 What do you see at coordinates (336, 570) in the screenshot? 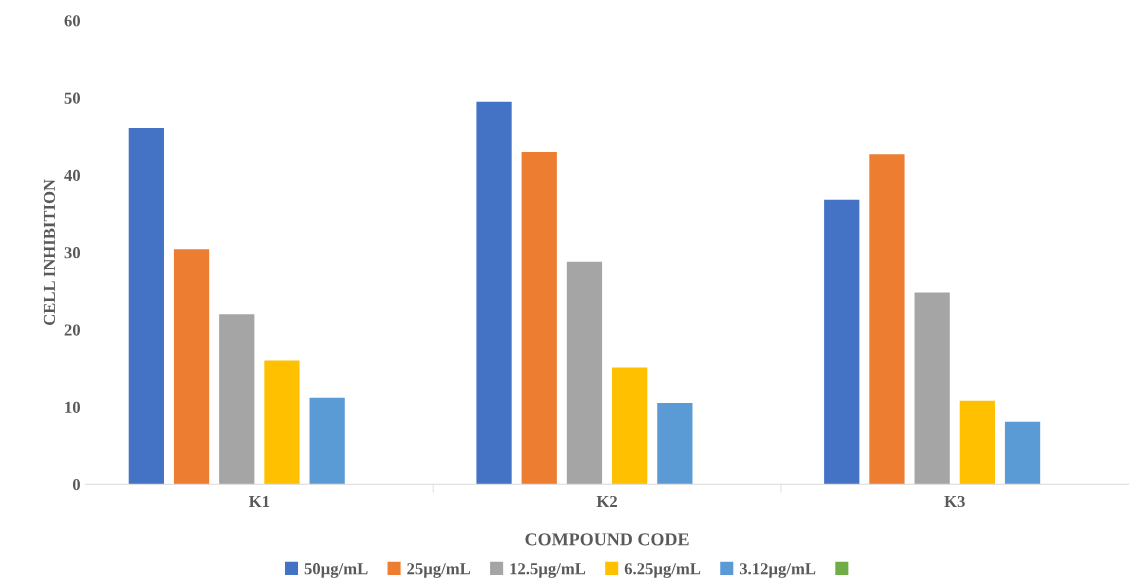
I see `legend-label: 50µg/mL` at bounding box center [336, 570].